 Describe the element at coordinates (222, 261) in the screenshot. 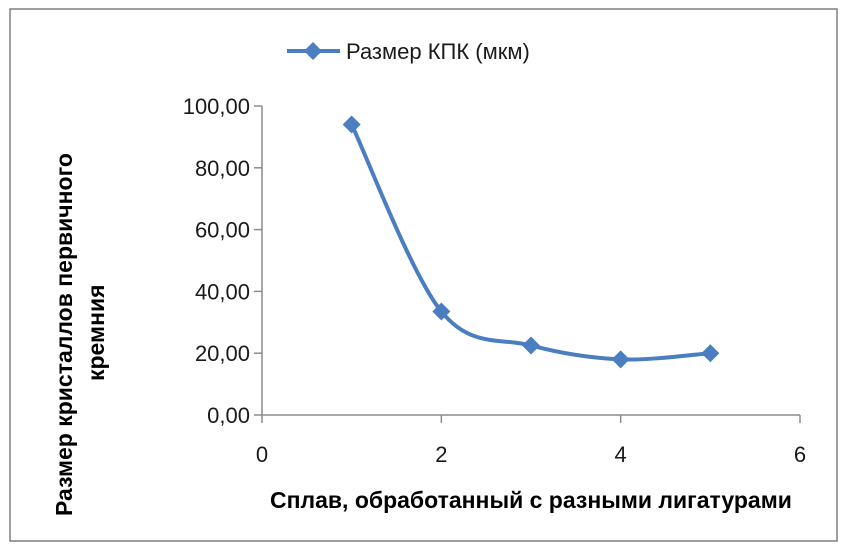

I see `y-ticks: 0,00 20,00 40,00 60,00 80,00 100,00` at that location.